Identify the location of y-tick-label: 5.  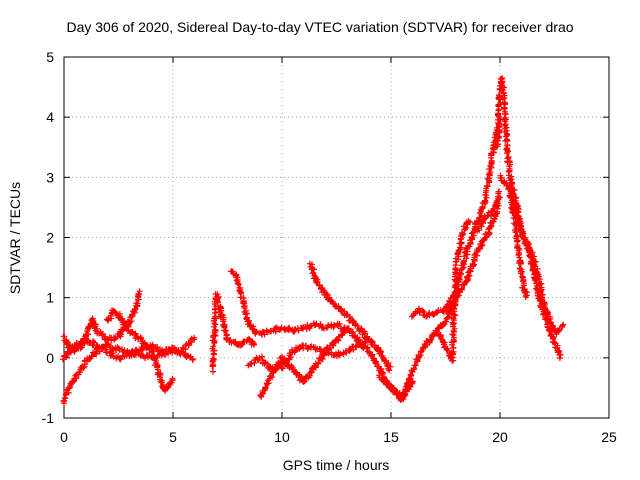
(50, 57).